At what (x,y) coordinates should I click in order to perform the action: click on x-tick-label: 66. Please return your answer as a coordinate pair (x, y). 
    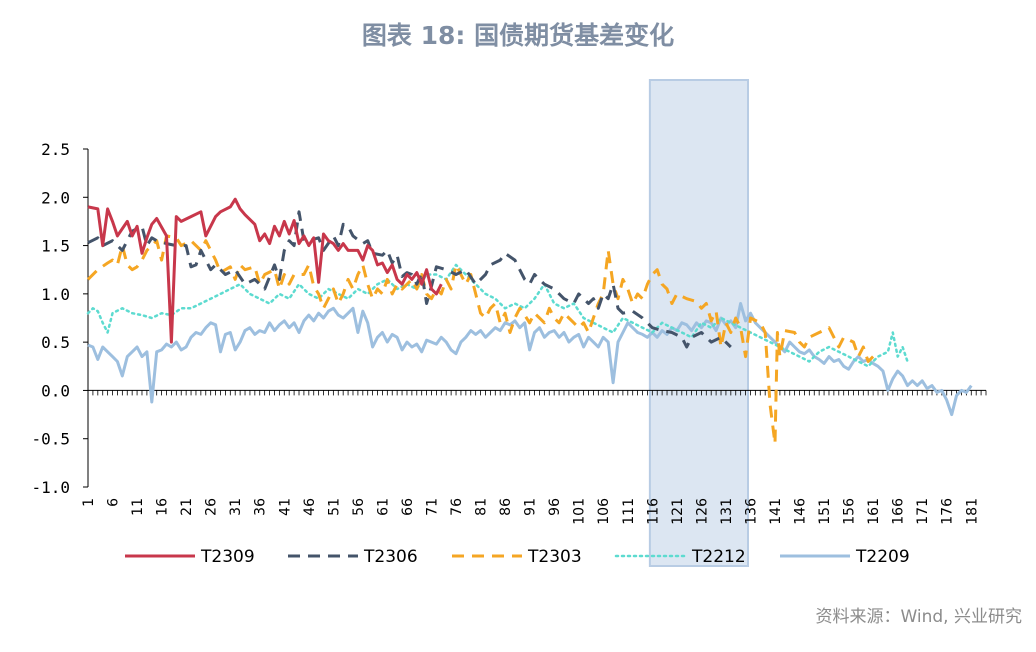
    Looking at the image, I should click on (408, 507).